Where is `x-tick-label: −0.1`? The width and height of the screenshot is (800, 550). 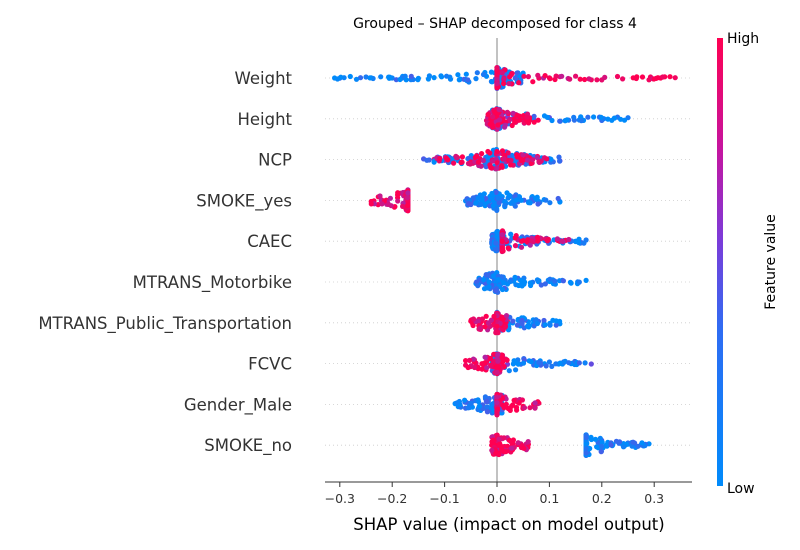 x-tick-label: −0.1 is located at coordinates (444, 498).